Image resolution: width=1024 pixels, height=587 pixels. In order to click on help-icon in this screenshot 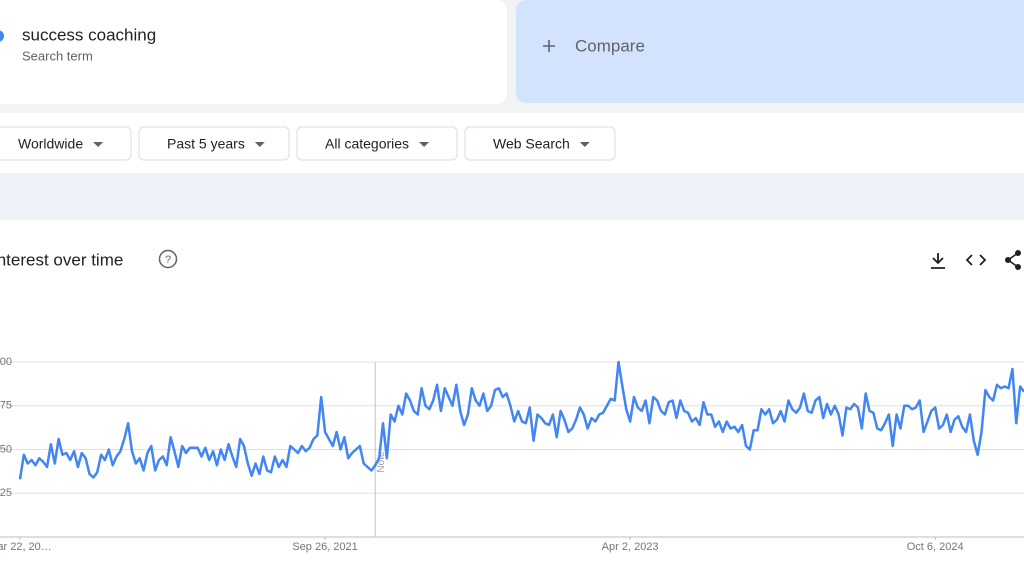, I will do `click(168, 259)`.